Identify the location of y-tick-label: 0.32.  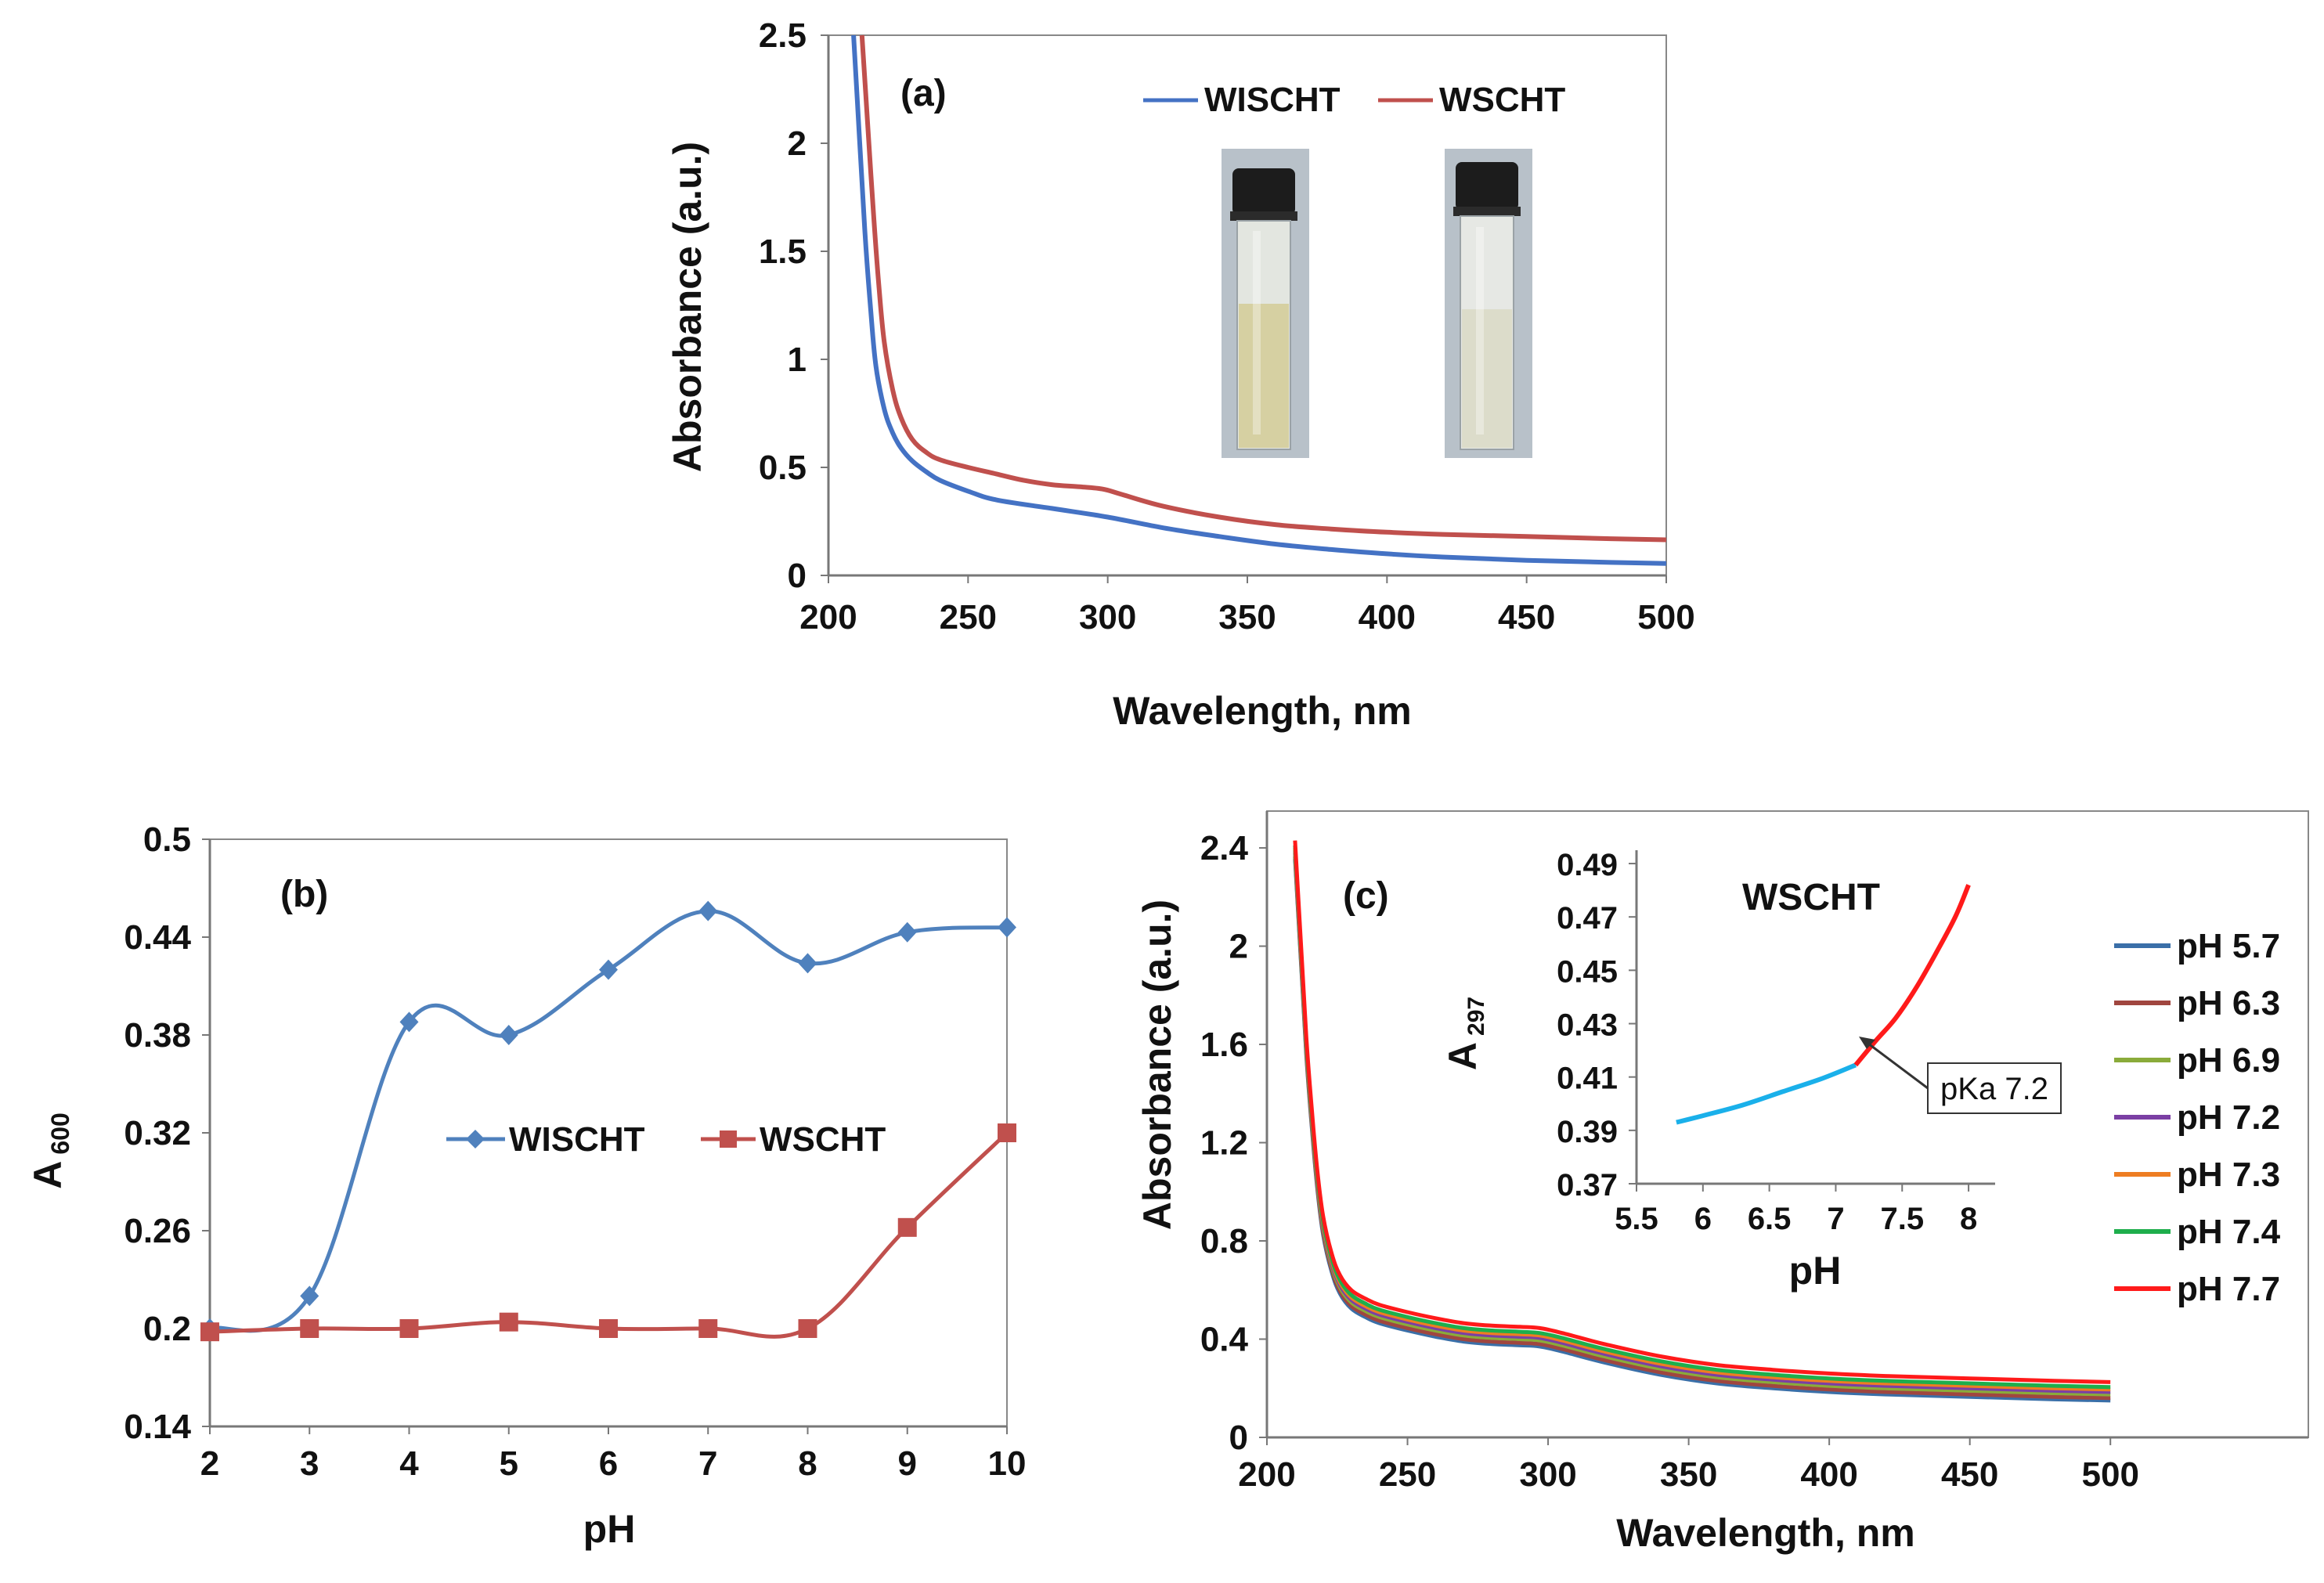
(157, 1133).